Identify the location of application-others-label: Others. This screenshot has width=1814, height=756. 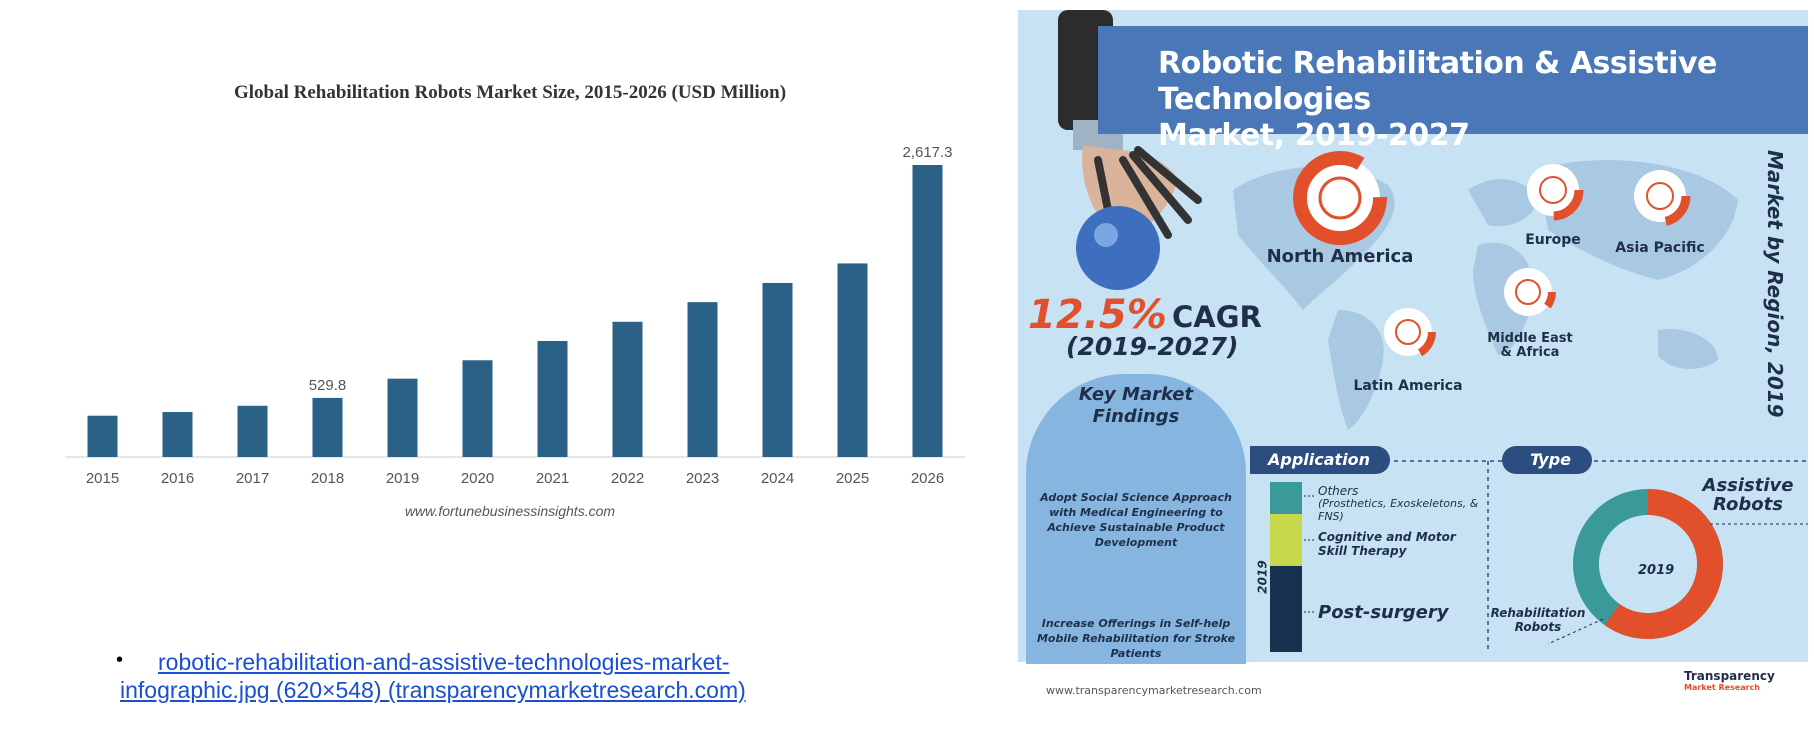
(1338, 491).